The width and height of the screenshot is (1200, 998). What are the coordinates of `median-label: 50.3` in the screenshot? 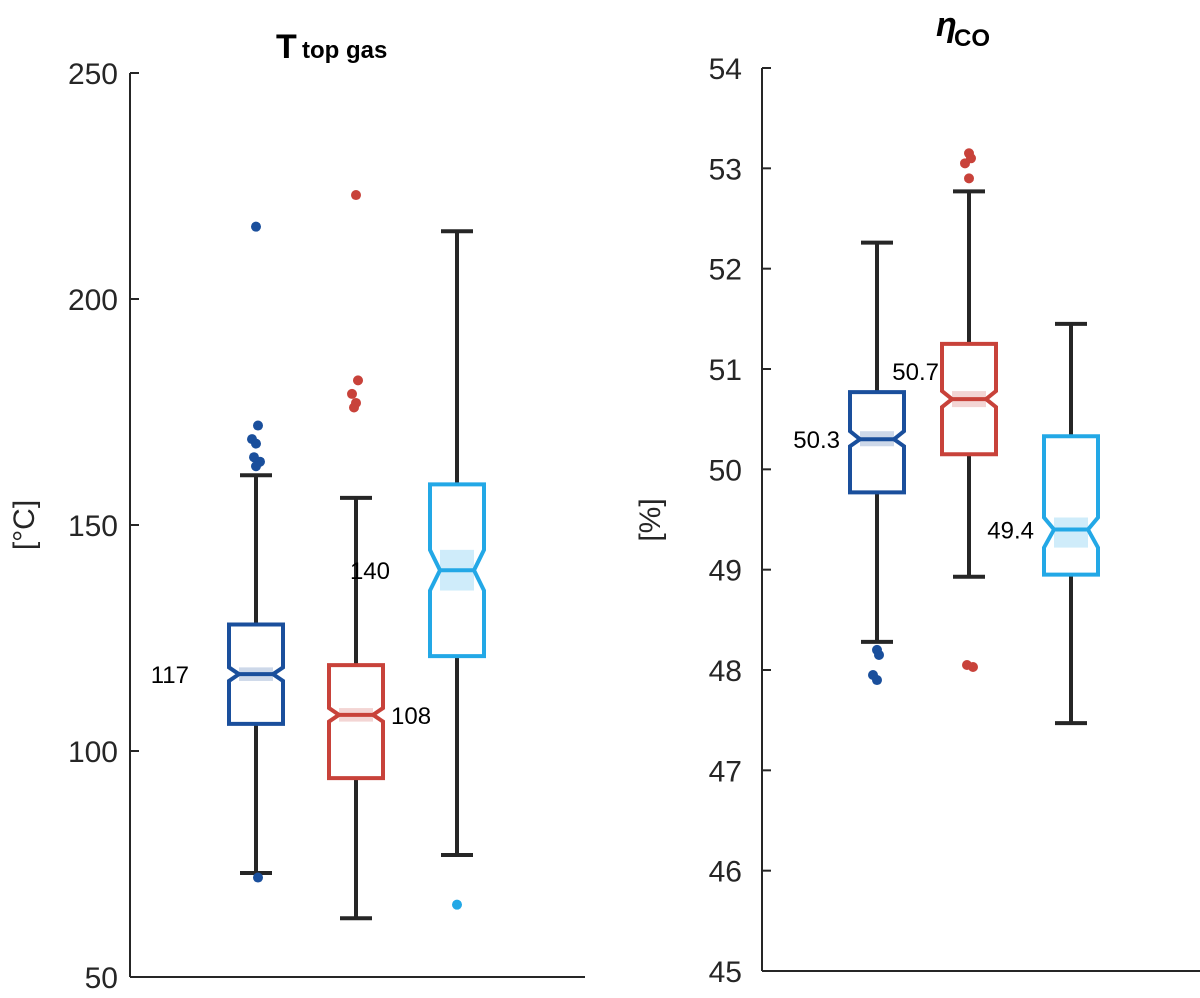 It's located at (816, 440).